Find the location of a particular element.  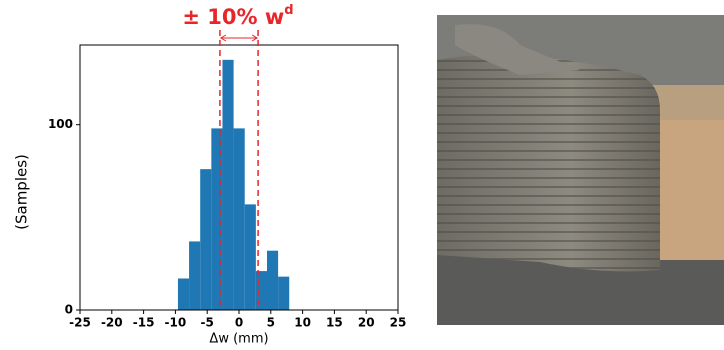

x-tick-label: -10 is located at coordinates (176, 323).